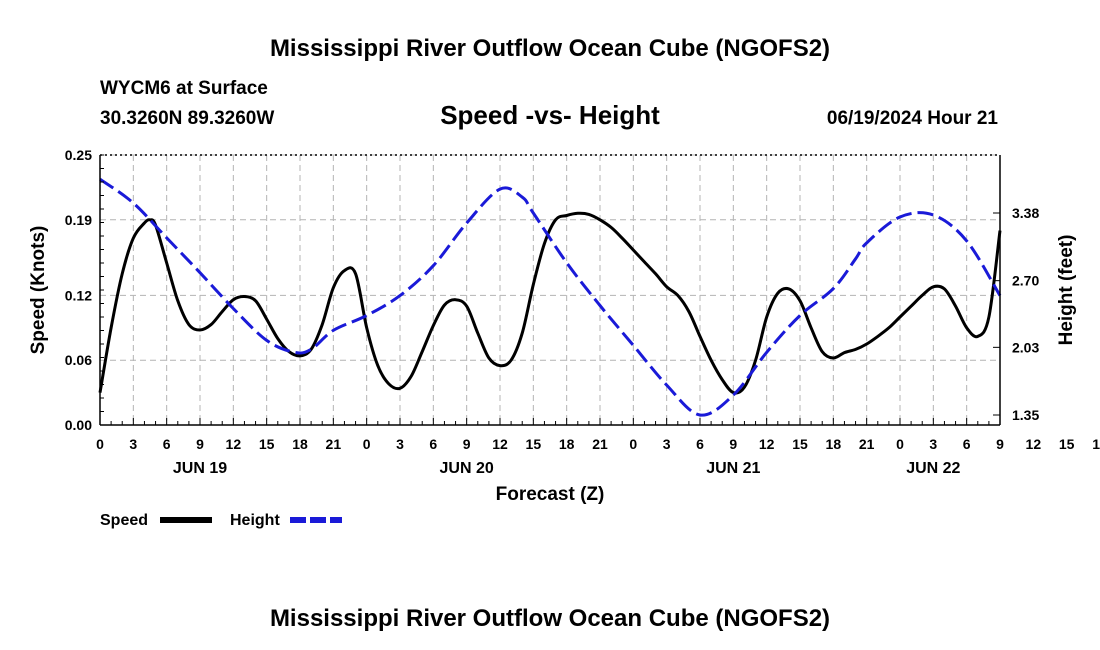  Describe the element at coordinates (1025, 415) in the screenshot. I see `y-tick-label-right: 1.35` at that location.